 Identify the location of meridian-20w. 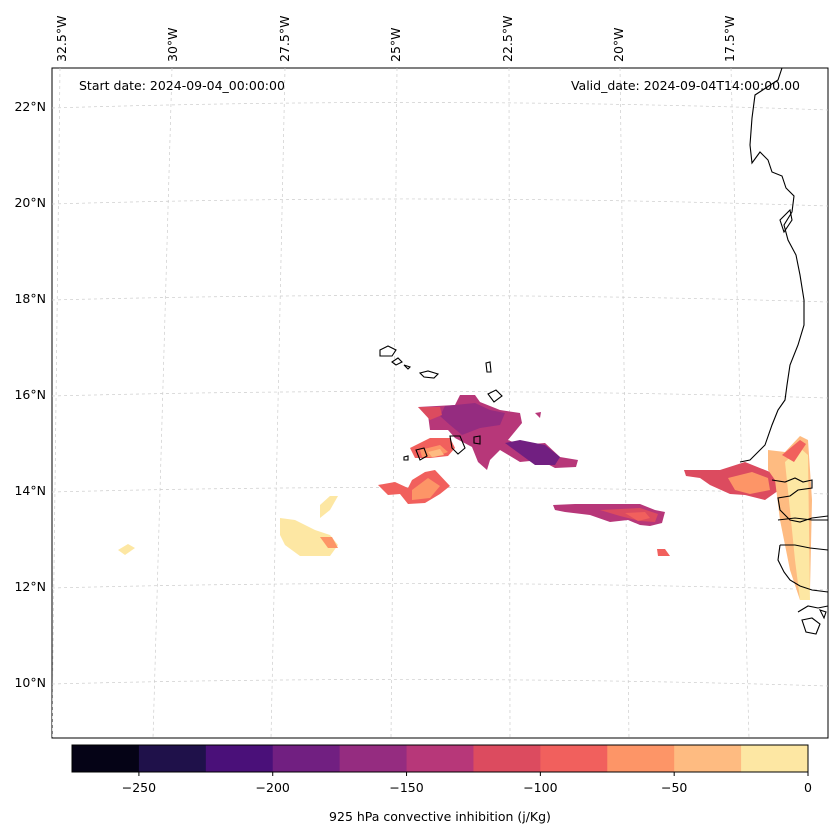
(624, 403).